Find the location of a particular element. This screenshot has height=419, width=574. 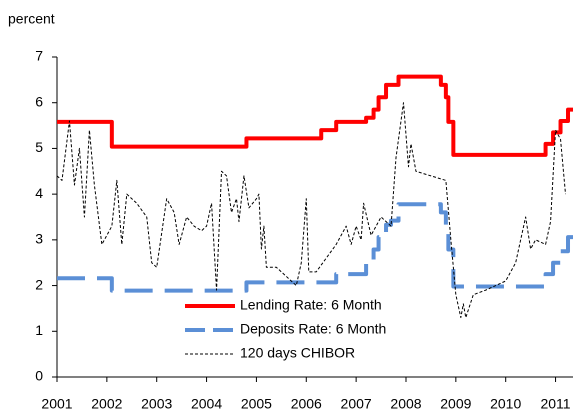

y-tick-label: 2 is located at coordinates (39, 284).